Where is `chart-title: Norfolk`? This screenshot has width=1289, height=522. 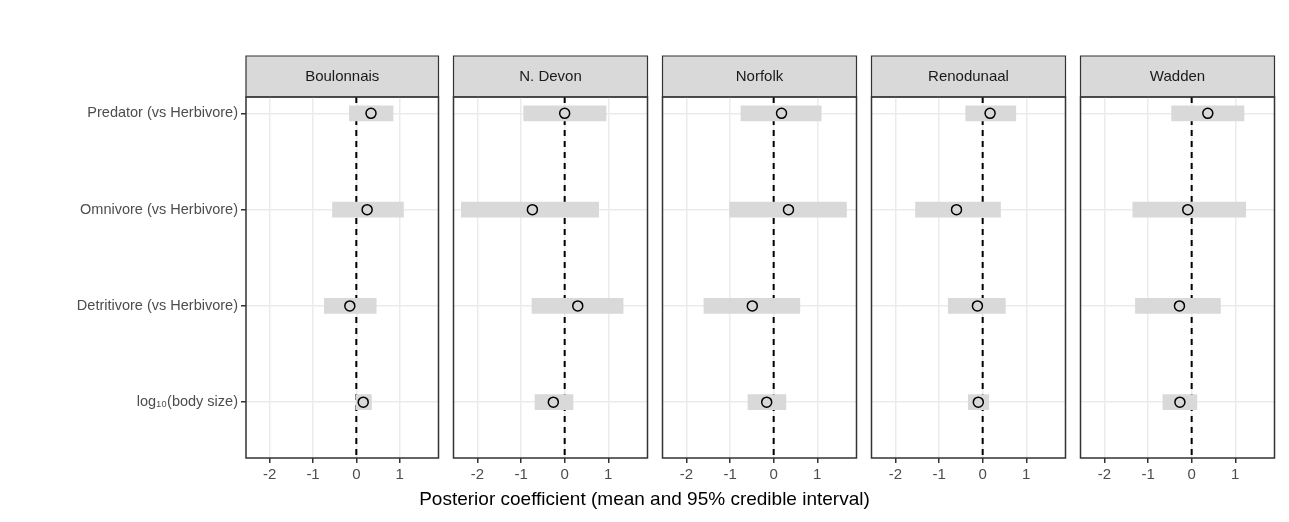 chart-title: Norfolk is located at coordinates (759, 75).